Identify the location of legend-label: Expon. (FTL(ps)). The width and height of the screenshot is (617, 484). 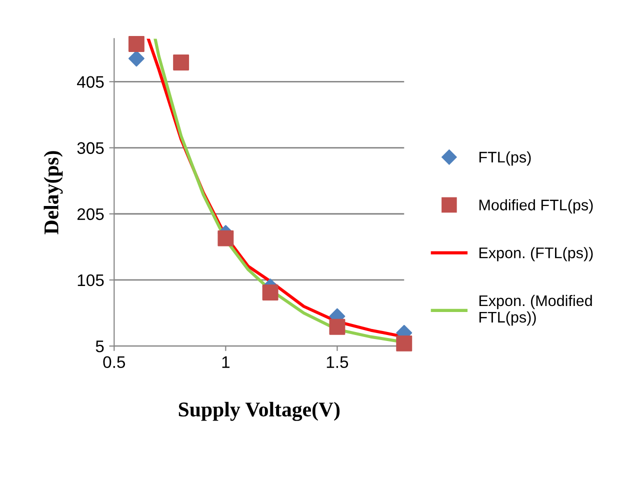
(536, 254).